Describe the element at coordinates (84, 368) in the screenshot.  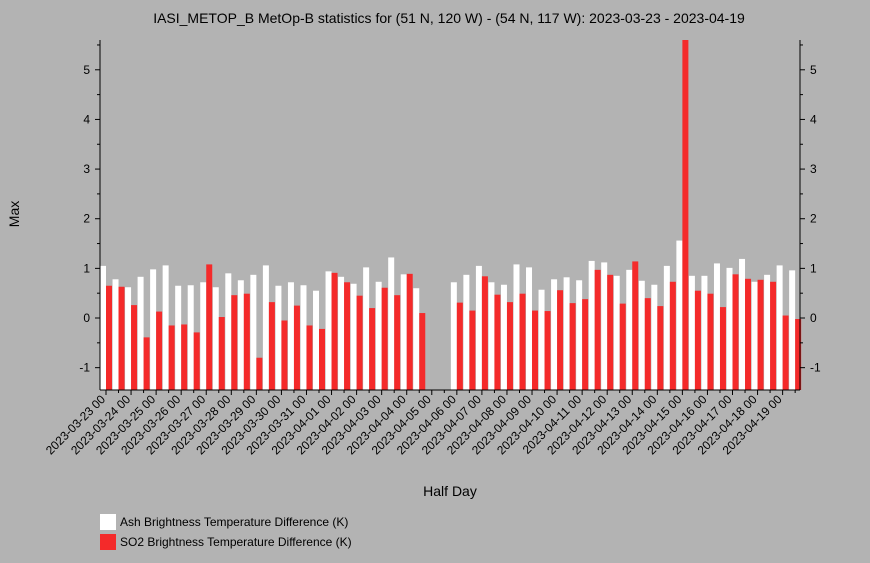
I see `y-tick-label-left: -1` at that location.